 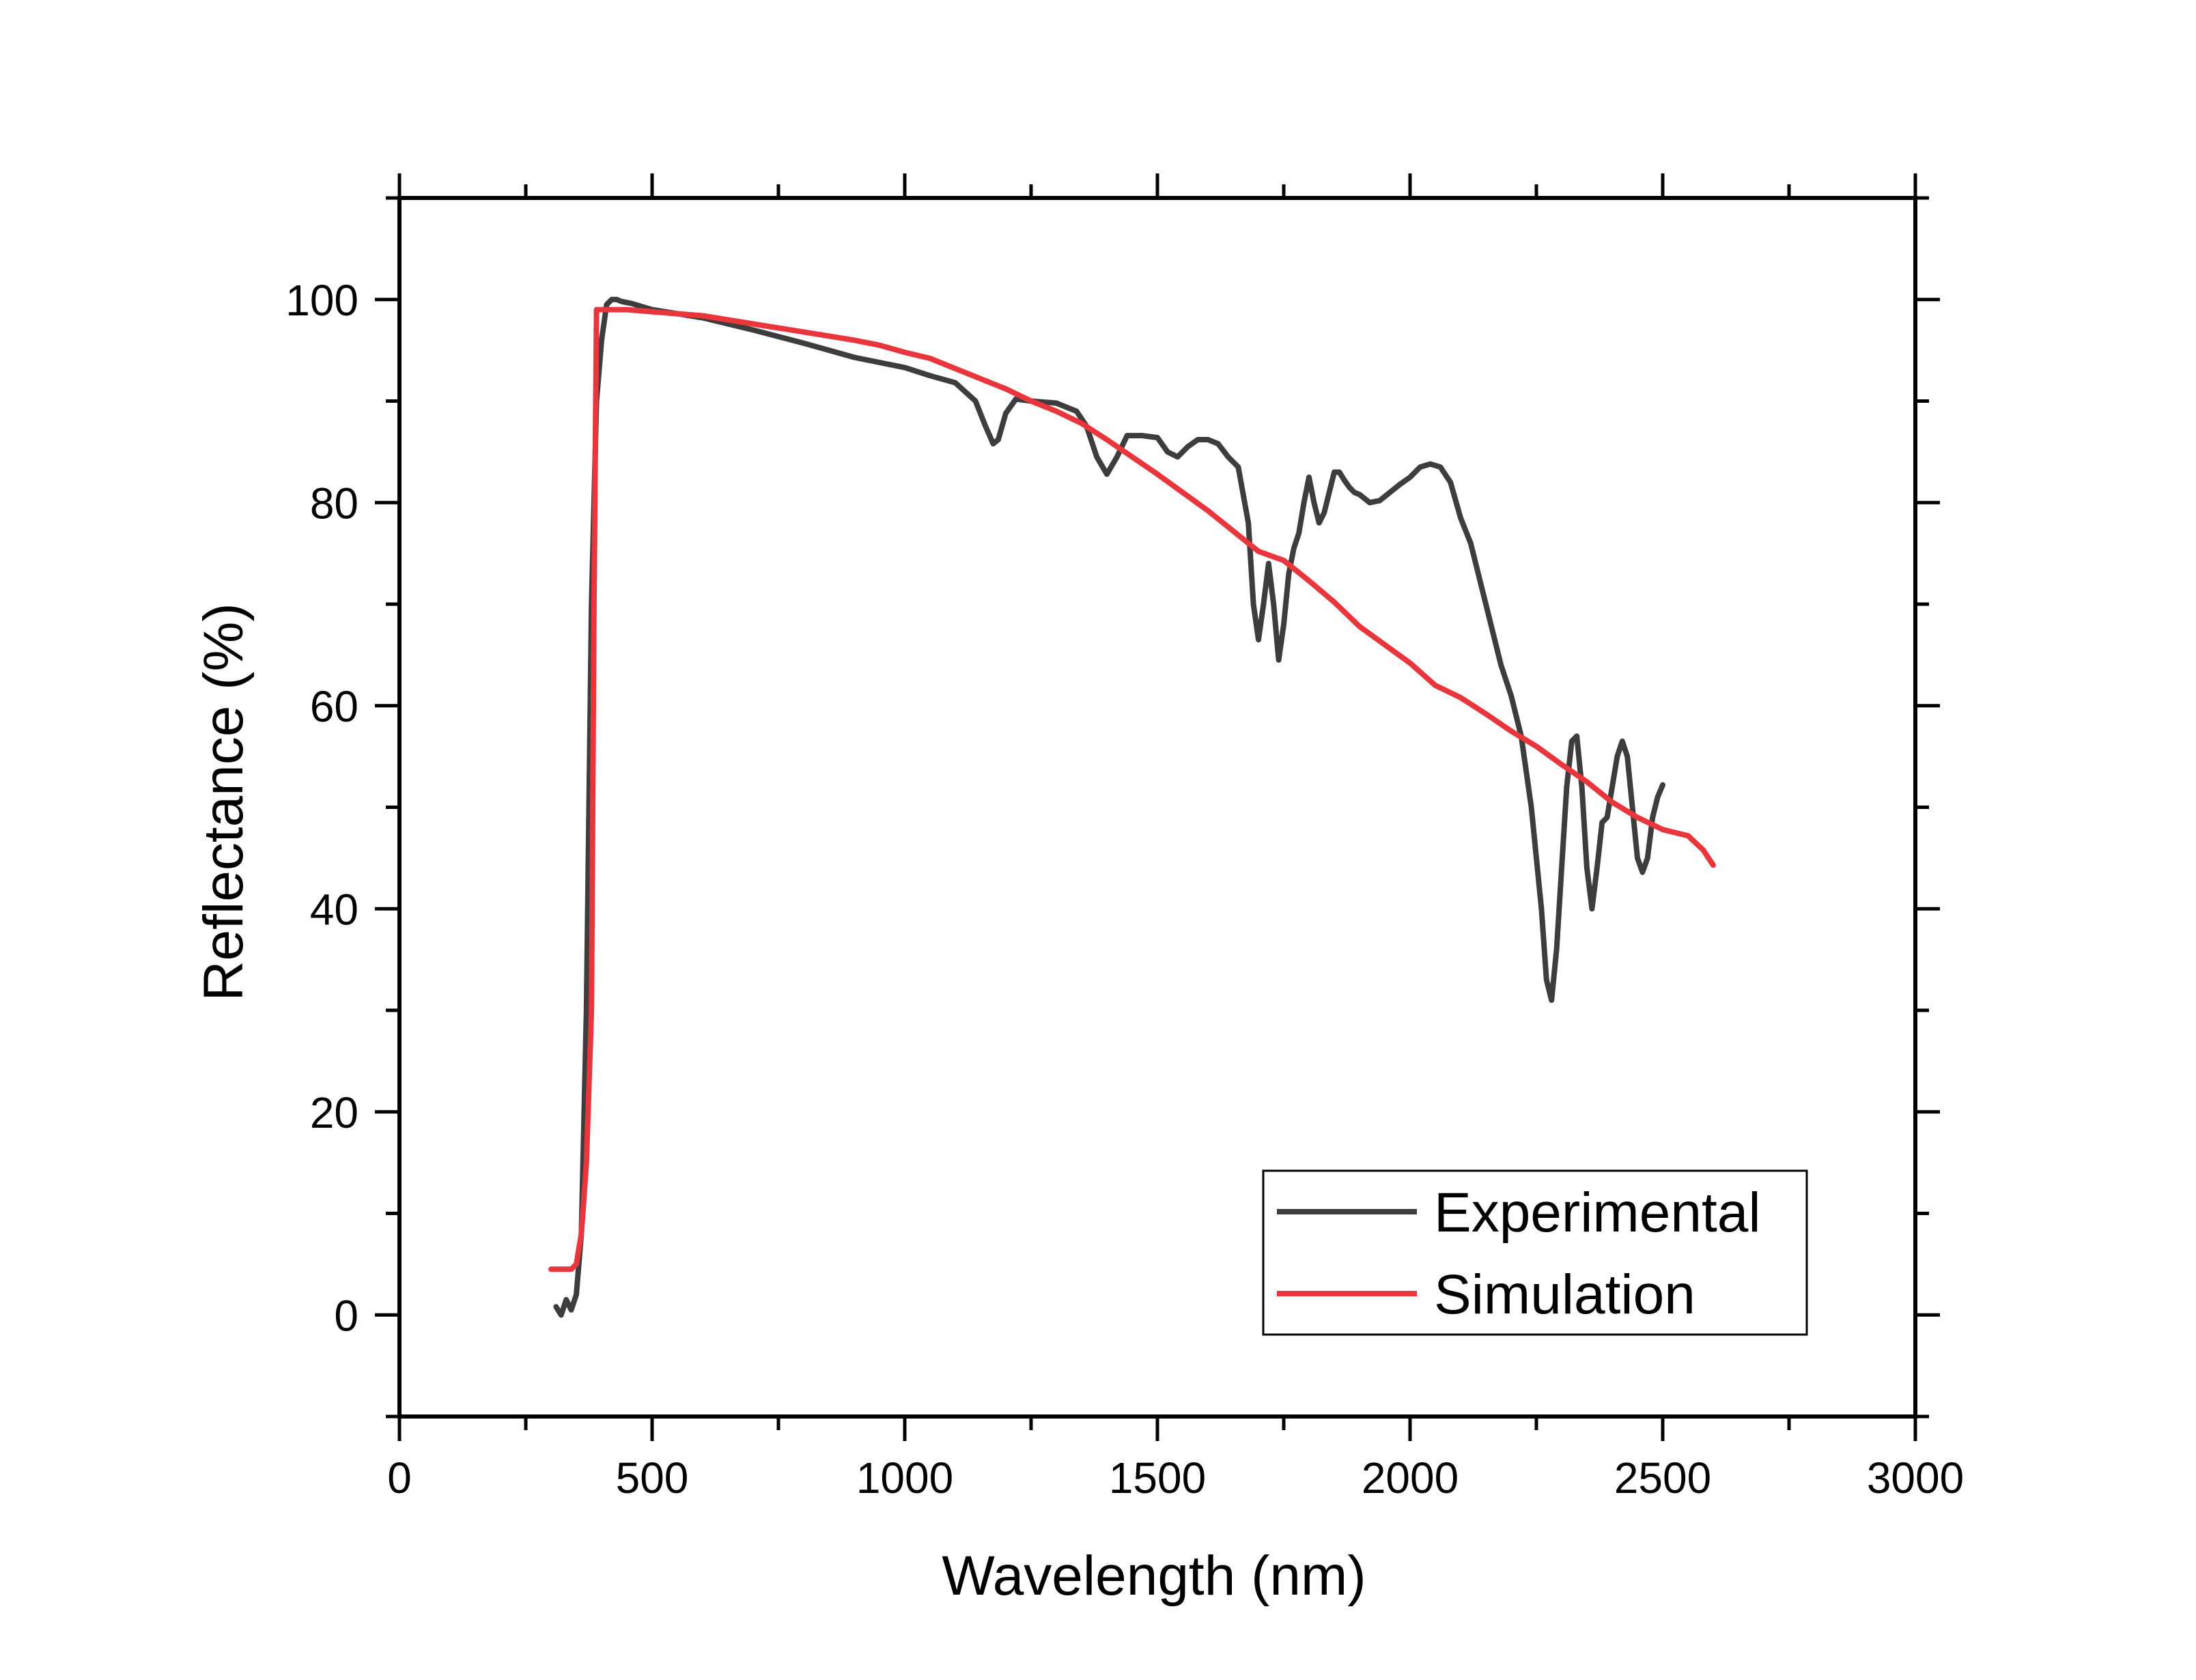 I want to click on x-tick-label: 1500, so click(x=1157, y=1478).